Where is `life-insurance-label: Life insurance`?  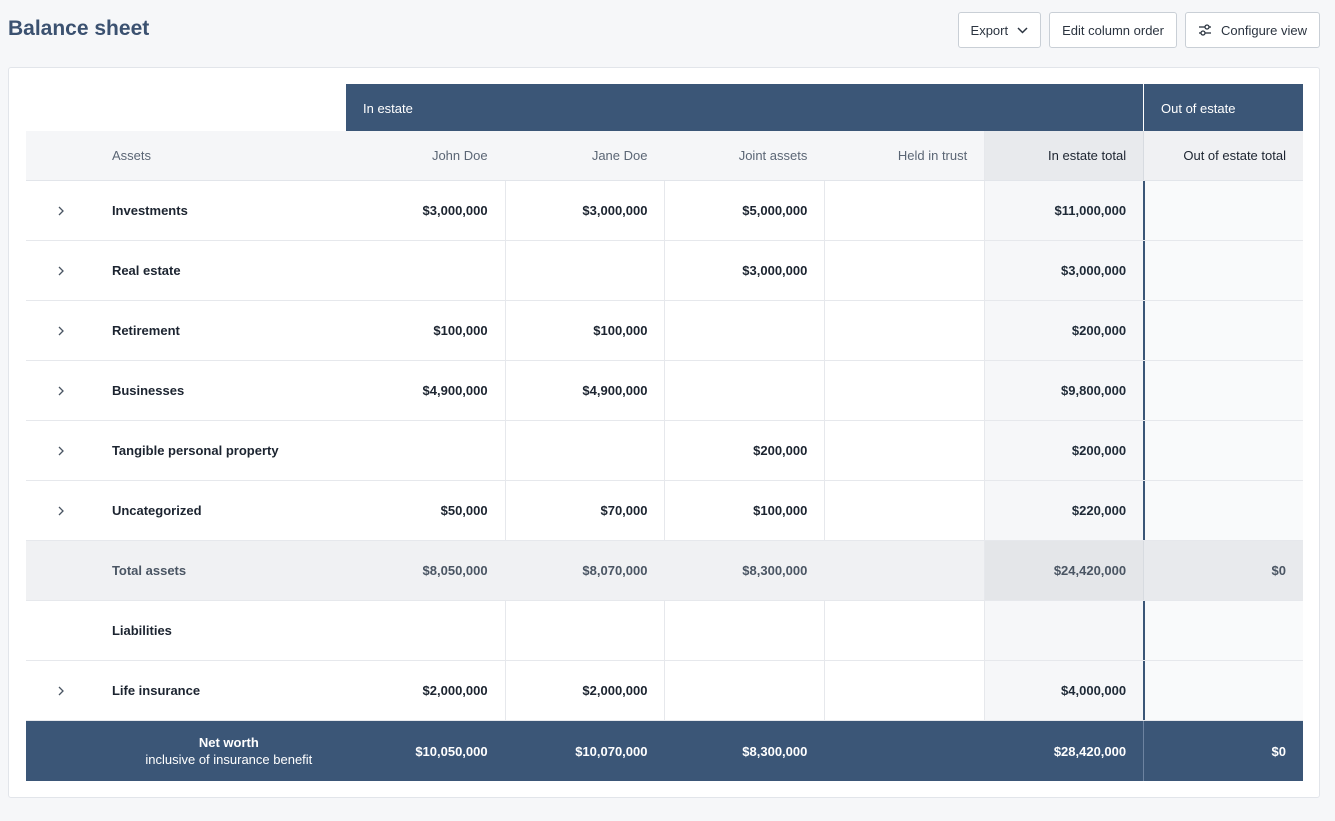
life-insurance-label: Life insurance is located at coordinates (156, 690).